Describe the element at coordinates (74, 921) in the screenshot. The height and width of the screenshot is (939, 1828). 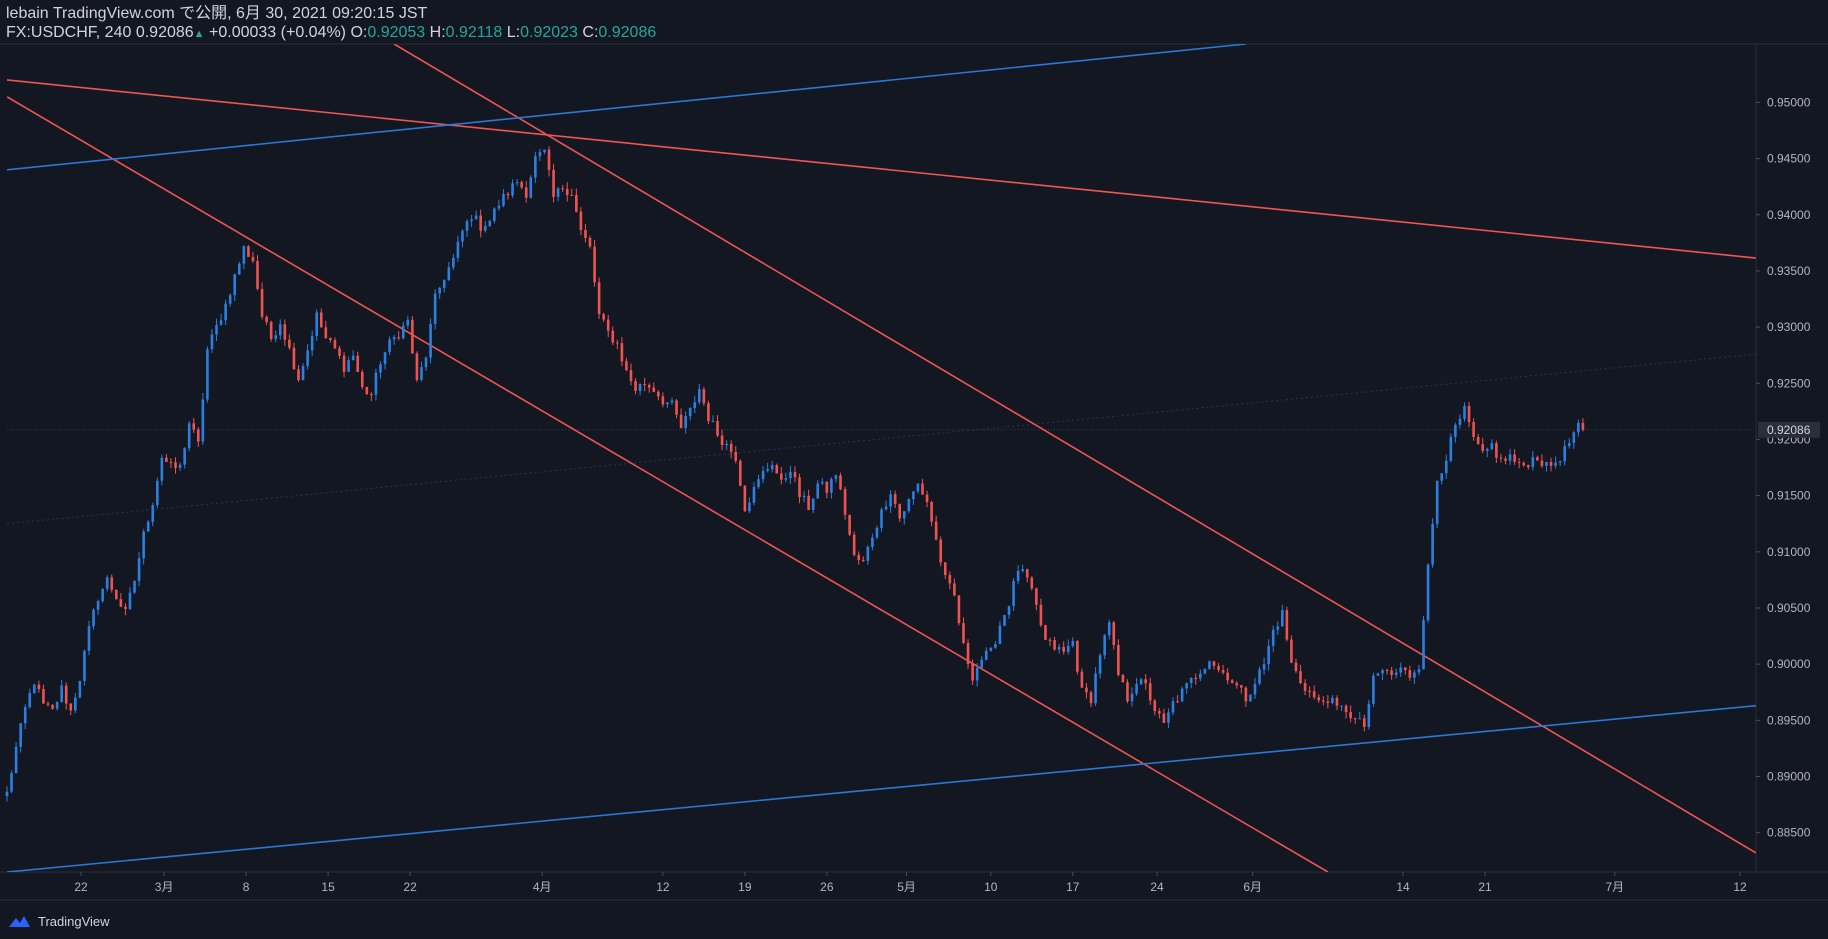
I see `brand-label: TradingView` at that location.